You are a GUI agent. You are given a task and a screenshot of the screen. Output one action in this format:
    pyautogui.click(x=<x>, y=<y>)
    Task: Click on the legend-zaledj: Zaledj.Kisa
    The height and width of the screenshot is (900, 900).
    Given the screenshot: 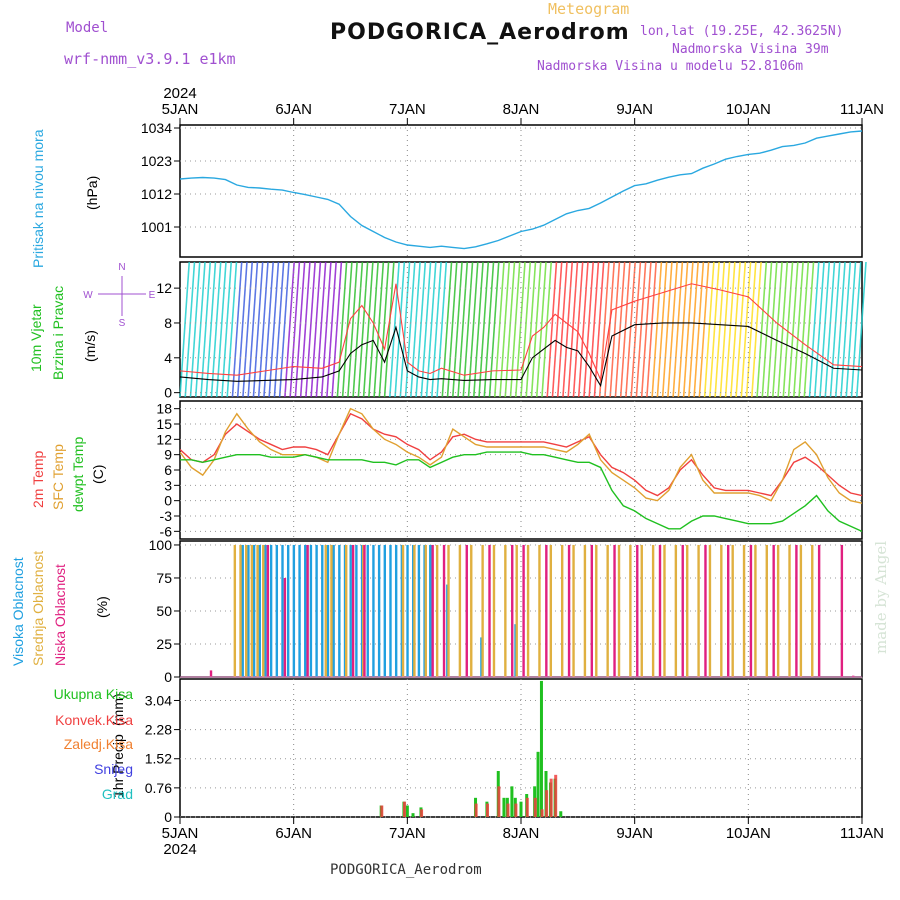 What is the action you would take?
    pyautogui.click(x=98, y=744)
    